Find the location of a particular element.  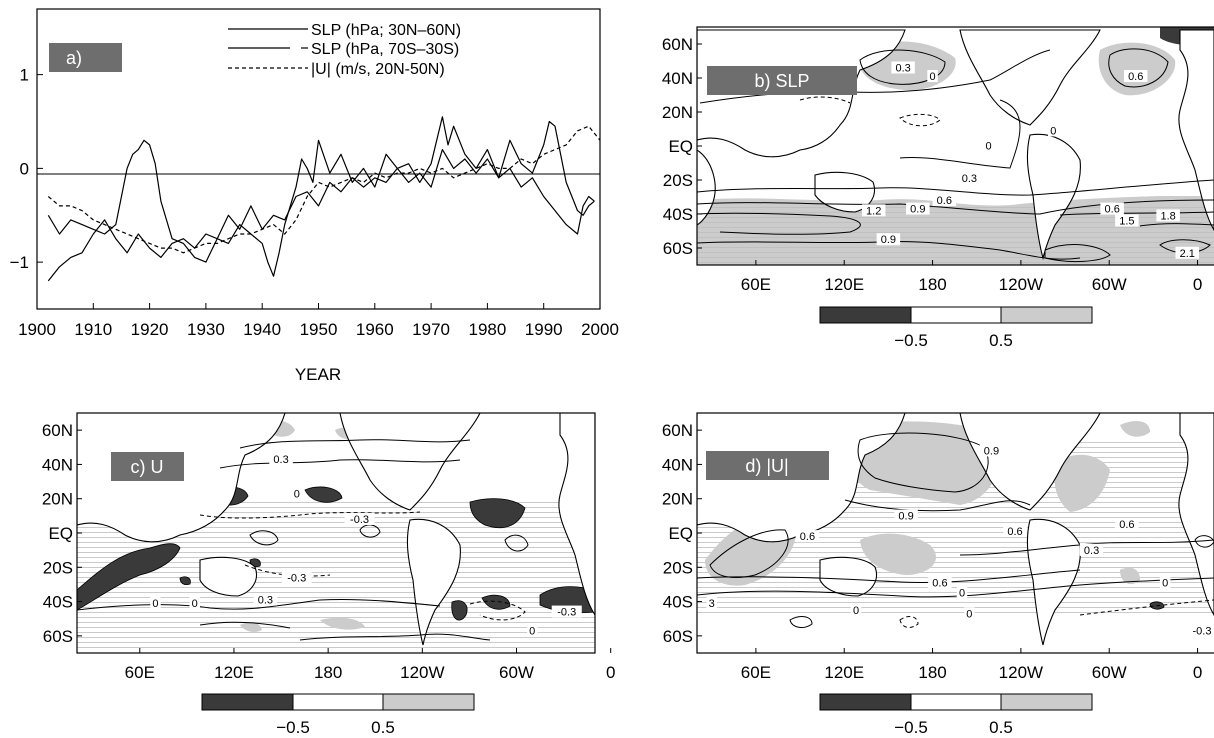

panel-d-land-australia is located at coordinates (848, 576).